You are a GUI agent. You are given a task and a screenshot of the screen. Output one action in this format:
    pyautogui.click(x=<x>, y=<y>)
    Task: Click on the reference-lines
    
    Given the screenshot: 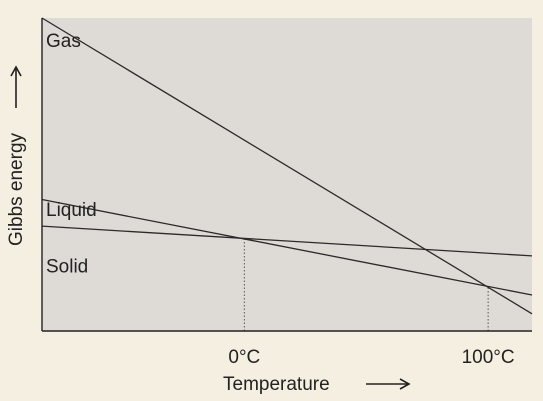 What is the action you would take?
    pyautogui.click(x=366, y=284)
    